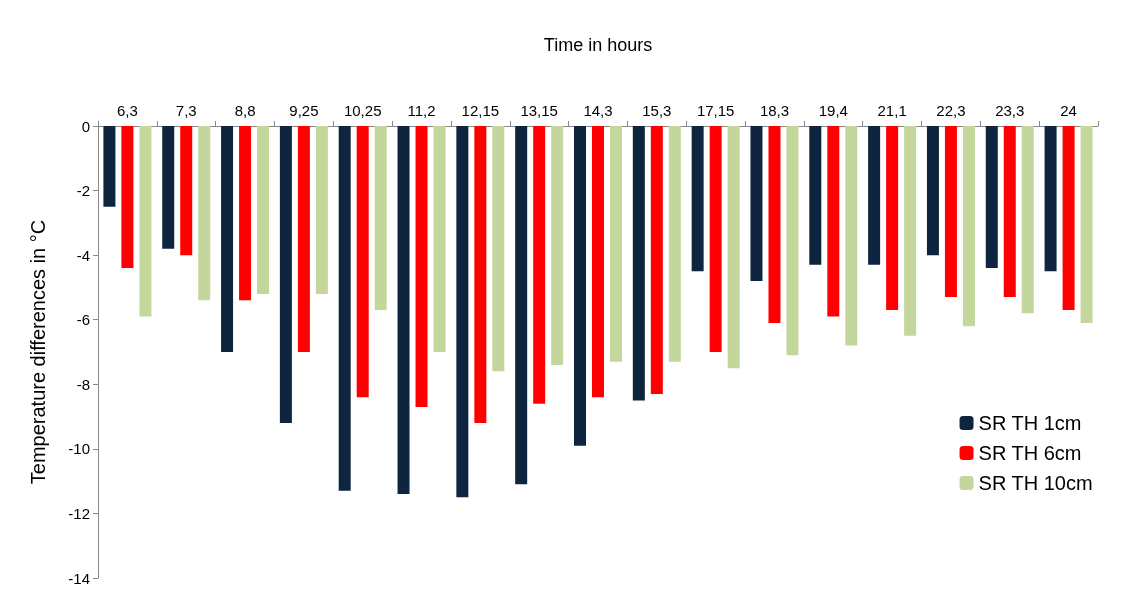 Image resolution: width=1129 pixels, height=599 pixels. What do you see at coordinates (421, 110) in the screenshot?
I see `x-tick-label: 11,2` at bounding box center [421, 110].